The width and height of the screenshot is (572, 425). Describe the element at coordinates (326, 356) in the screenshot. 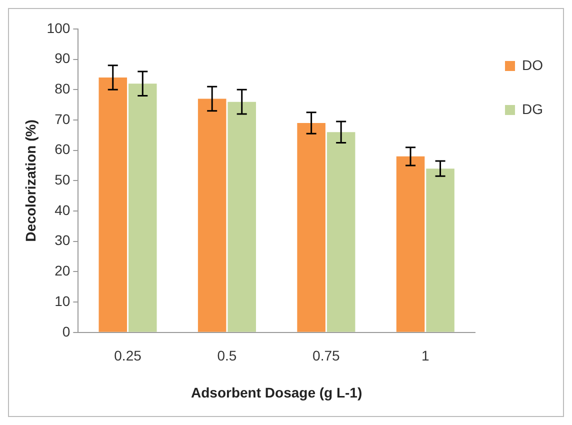

I see `x-tick-label: 0.75` at that location.